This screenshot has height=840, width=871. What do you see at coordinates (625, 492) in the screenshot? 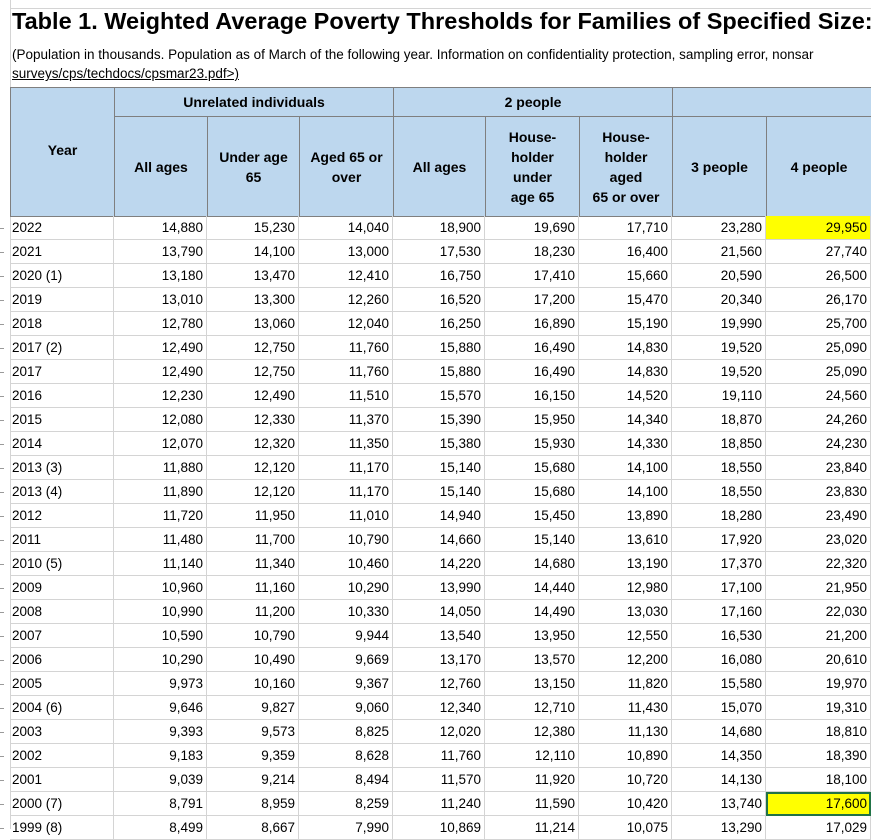
I see `value-cell: 14,100` at bounding box center [625, 492].